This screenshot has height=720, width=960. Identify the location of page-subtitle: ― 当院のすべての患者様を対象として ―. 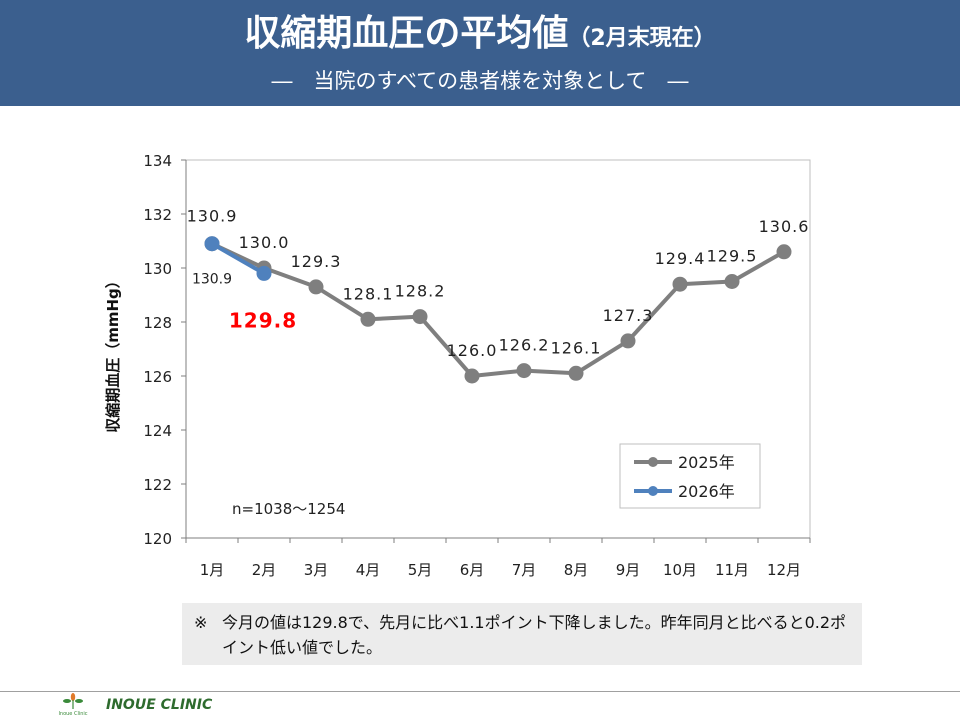
(480, 81).